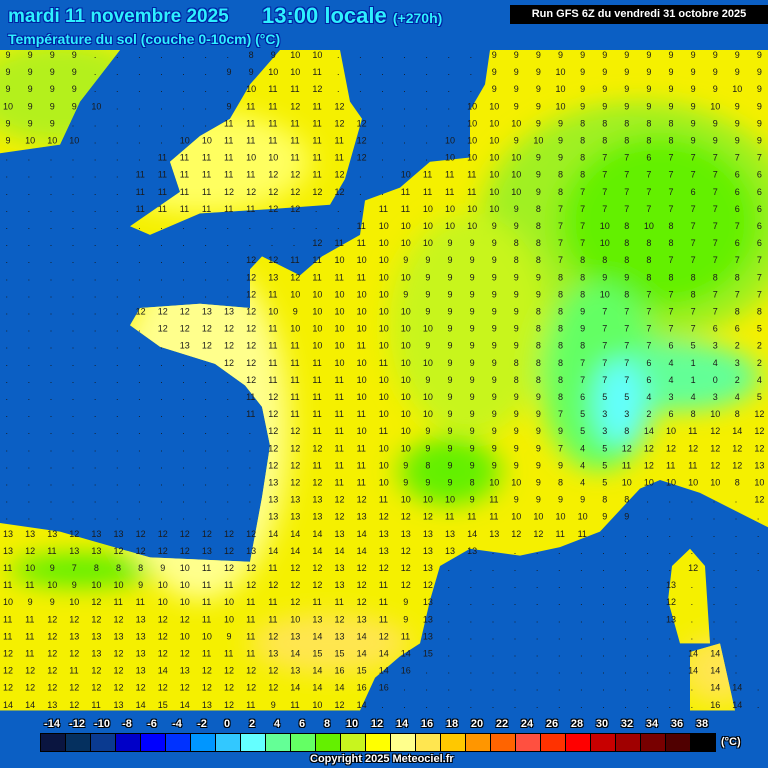 This screenshot has height=768, width=768. I want to click on grid-value: 16, so click(384, 688).